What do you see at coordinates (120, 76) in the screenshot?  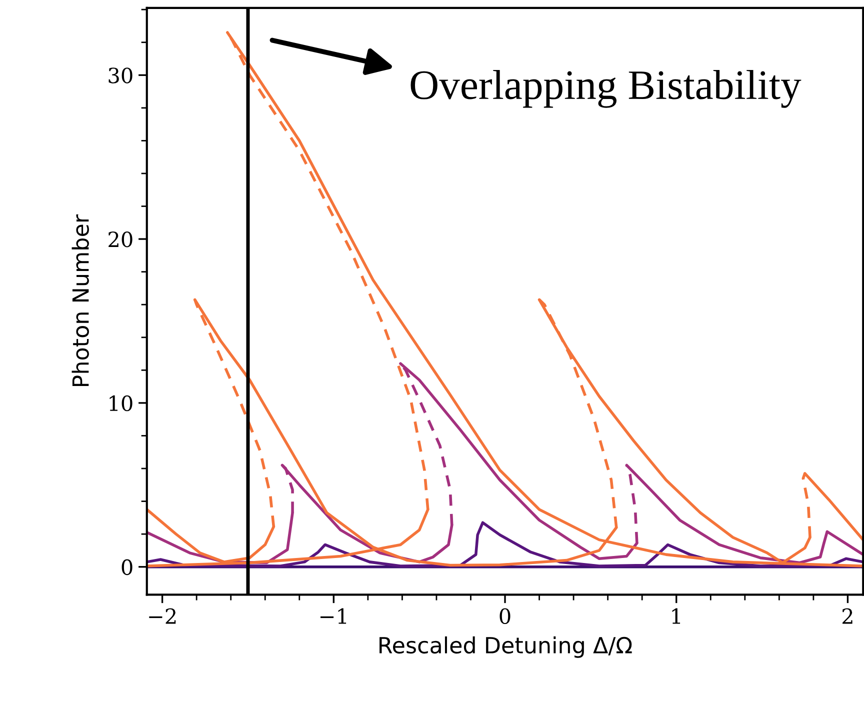 I see `y-tick-label: 30` at bounding box center [120, 76].